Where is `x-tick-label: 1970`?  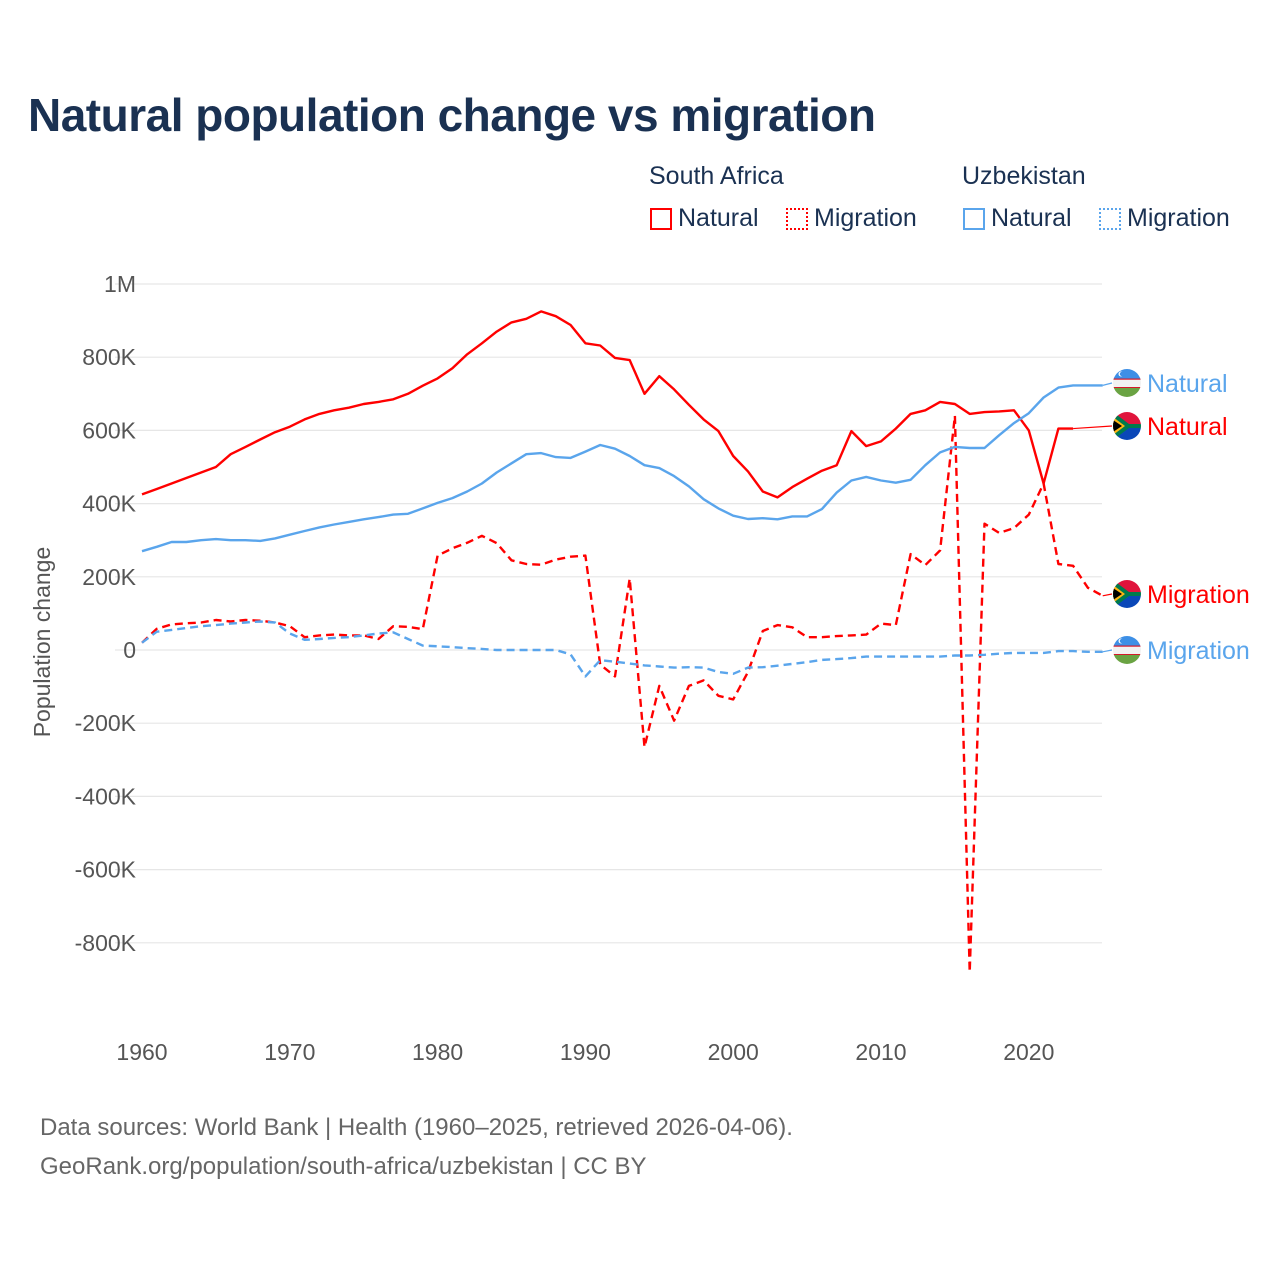 x-tick-label: 1970 is located at coordinates (289, 1052).